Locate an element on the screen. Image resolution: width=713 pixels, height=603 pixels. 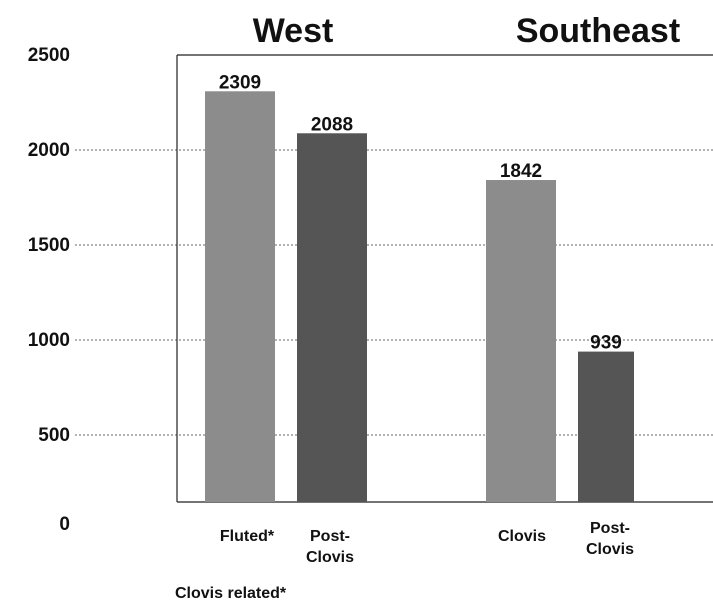
category-label-west-1: Clovis is located at coordinates (330, 557).